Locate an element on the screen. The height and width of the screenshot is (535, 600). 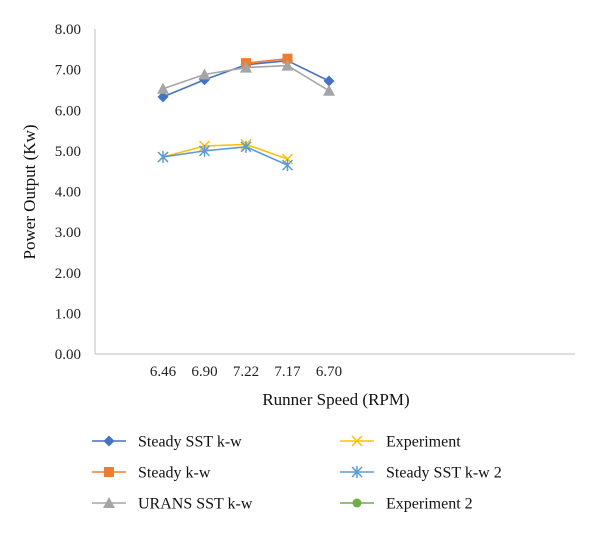
series-experiment is located at coordinates (225, 151).